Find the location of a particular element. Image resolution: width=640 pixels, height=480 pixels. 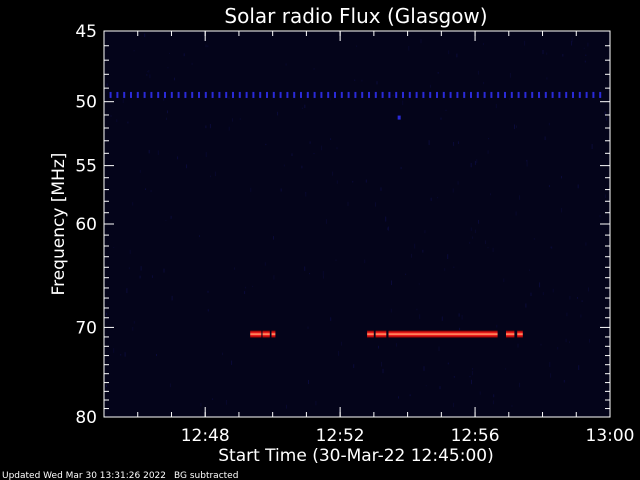

interference-dot is located at coordinates (399, 117).